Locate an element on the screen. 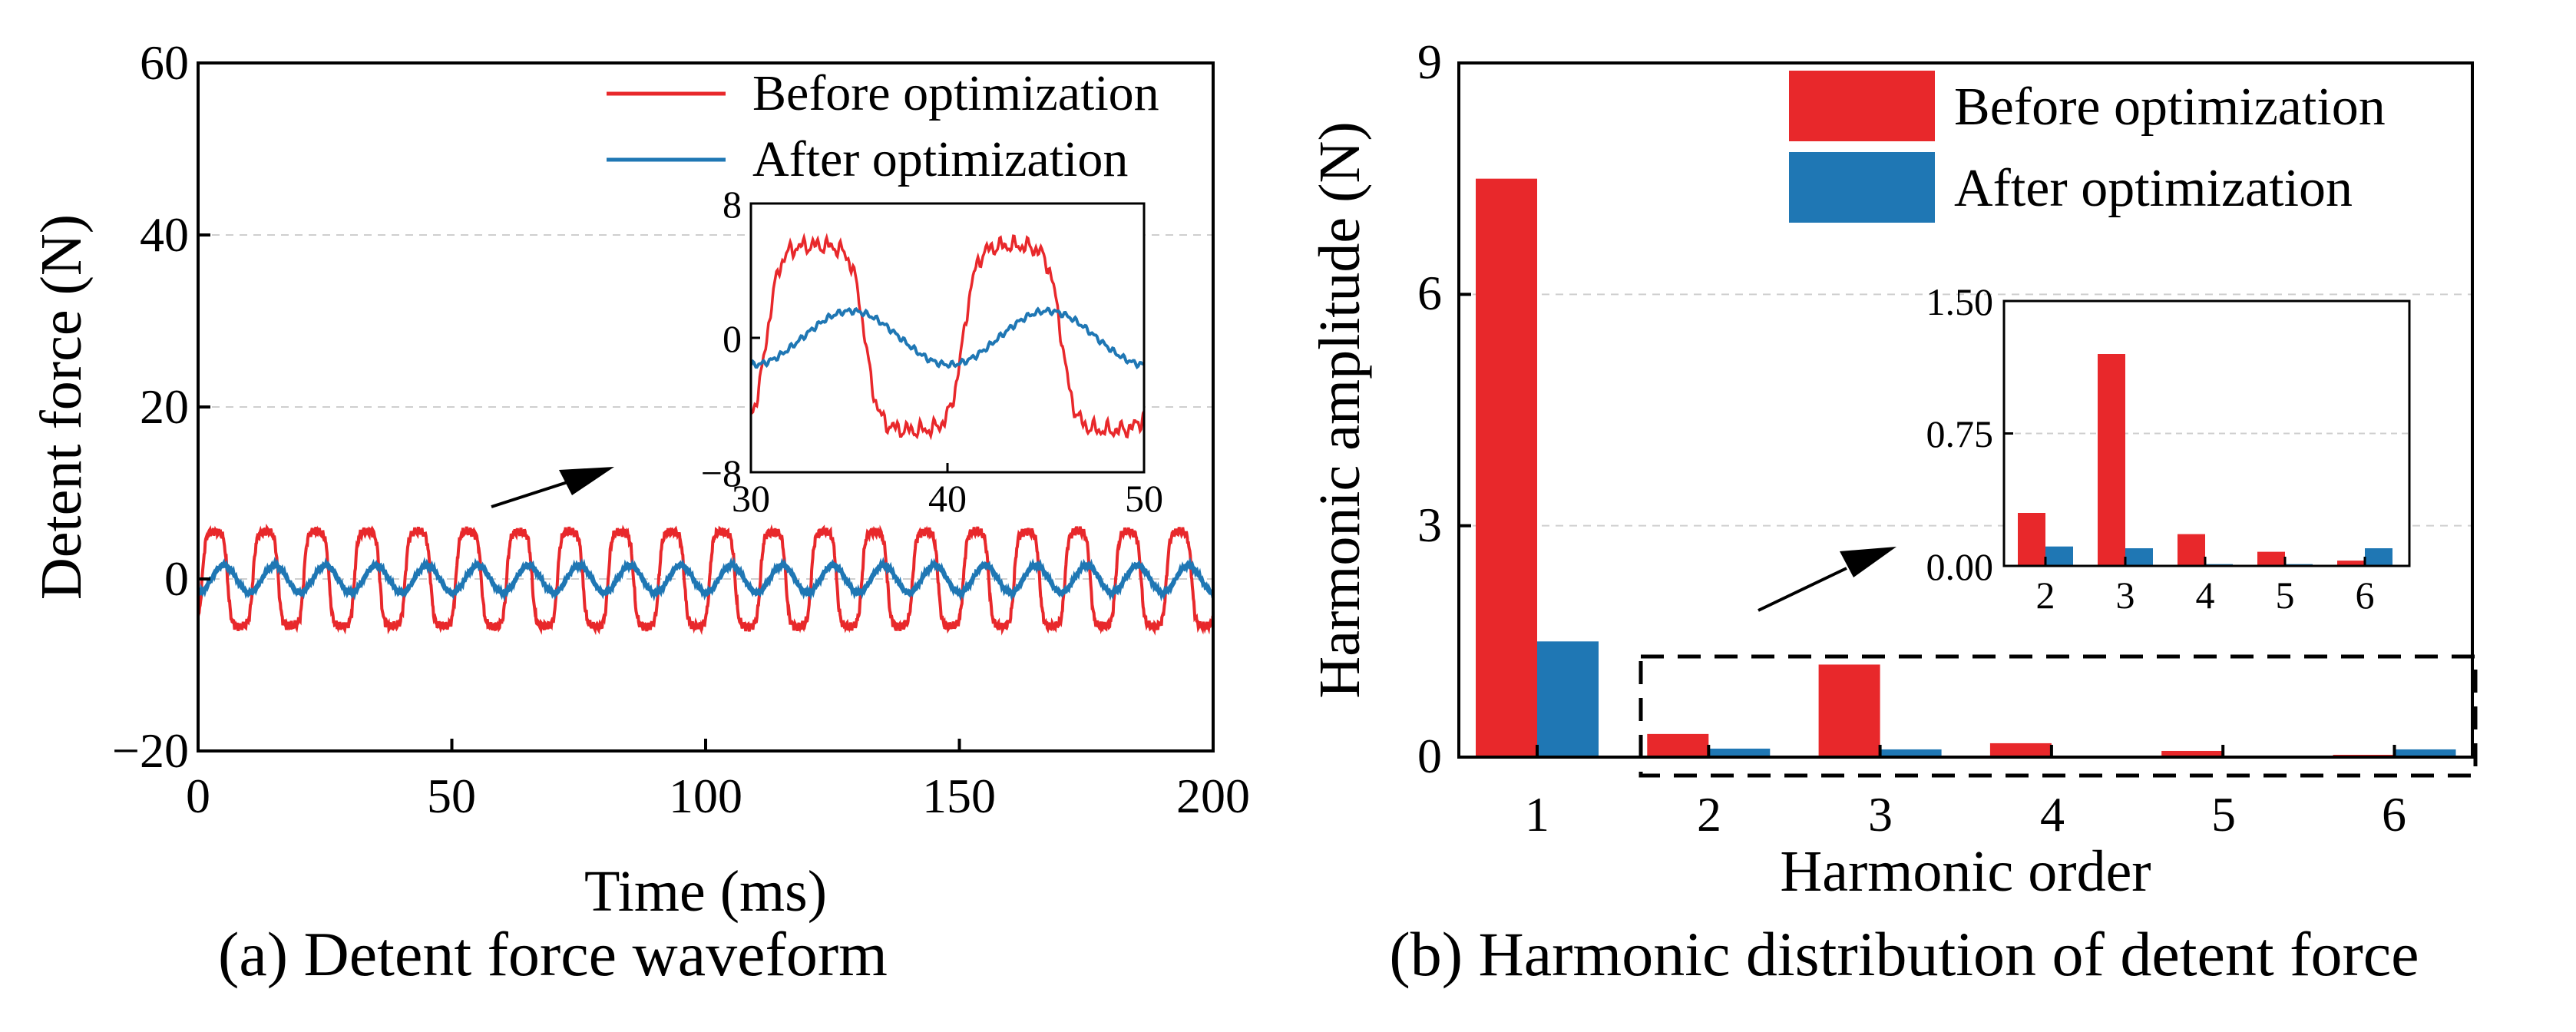 Image resolution: width=2576 pixels, height=1032 pixels. panel-b-bar-before-h2 is located at coordinates (1678, 745).